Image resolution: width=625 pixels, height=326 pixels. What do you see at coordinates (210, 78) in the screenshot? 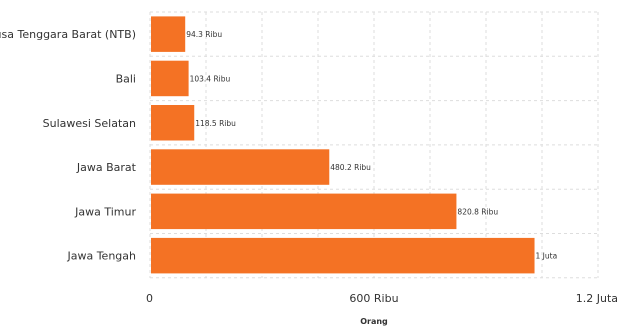
I see `data-label: 103.4 Ribu` at bounding box center [210, 78].